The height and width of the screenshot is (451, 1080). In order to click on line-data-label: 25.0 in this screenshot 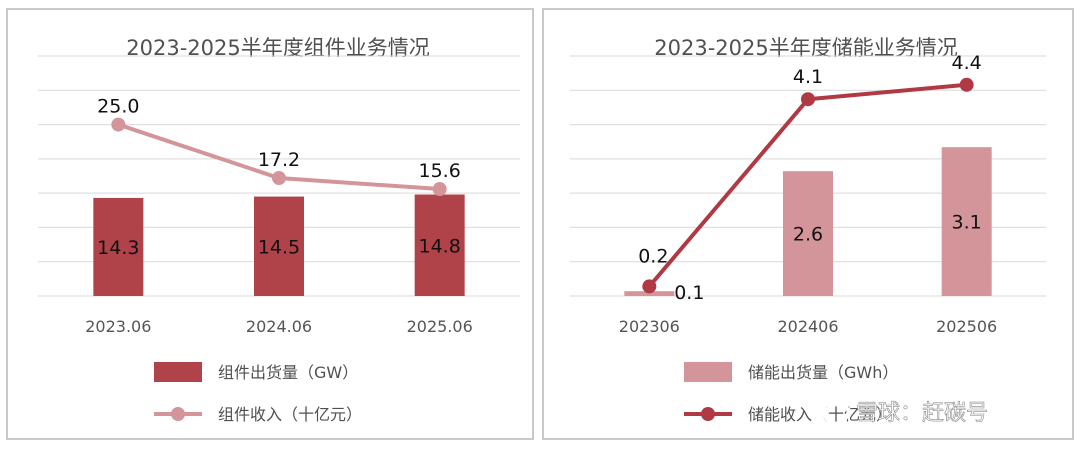, I will do `click(118, 107)`.